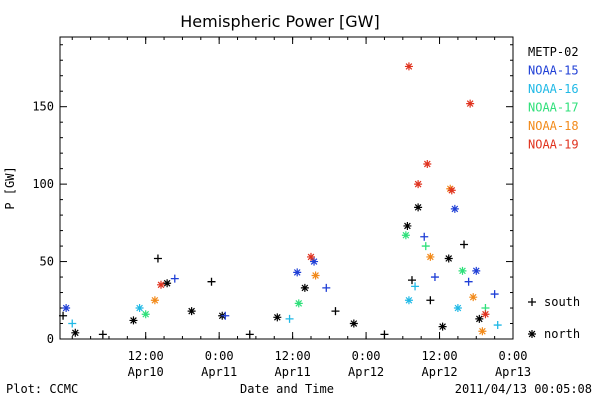 This screenshot has width=600, height=400. What do you see at coordinates (554, 334) in the screenshot?
I see `symbol-legend-entry: north` at bounding box center [554, 334].